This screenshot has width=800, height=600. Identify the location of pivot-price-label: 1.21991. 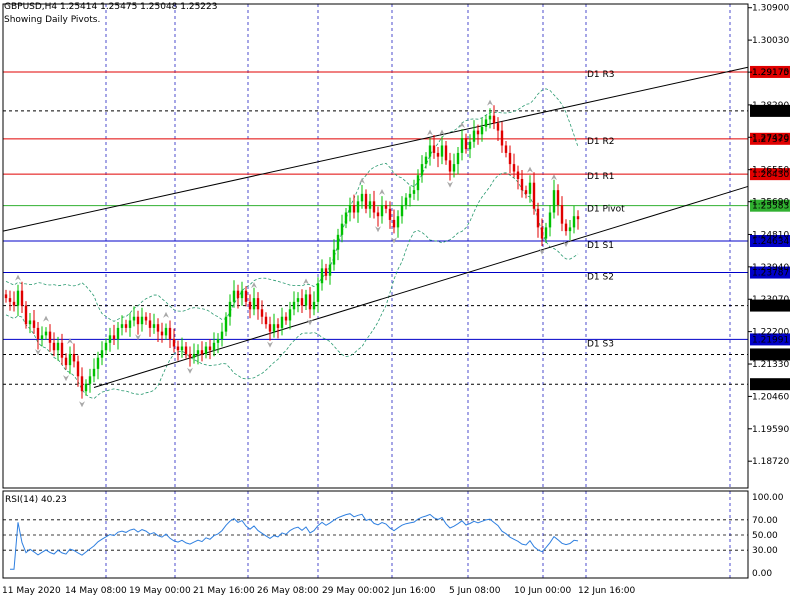
(770, 340).